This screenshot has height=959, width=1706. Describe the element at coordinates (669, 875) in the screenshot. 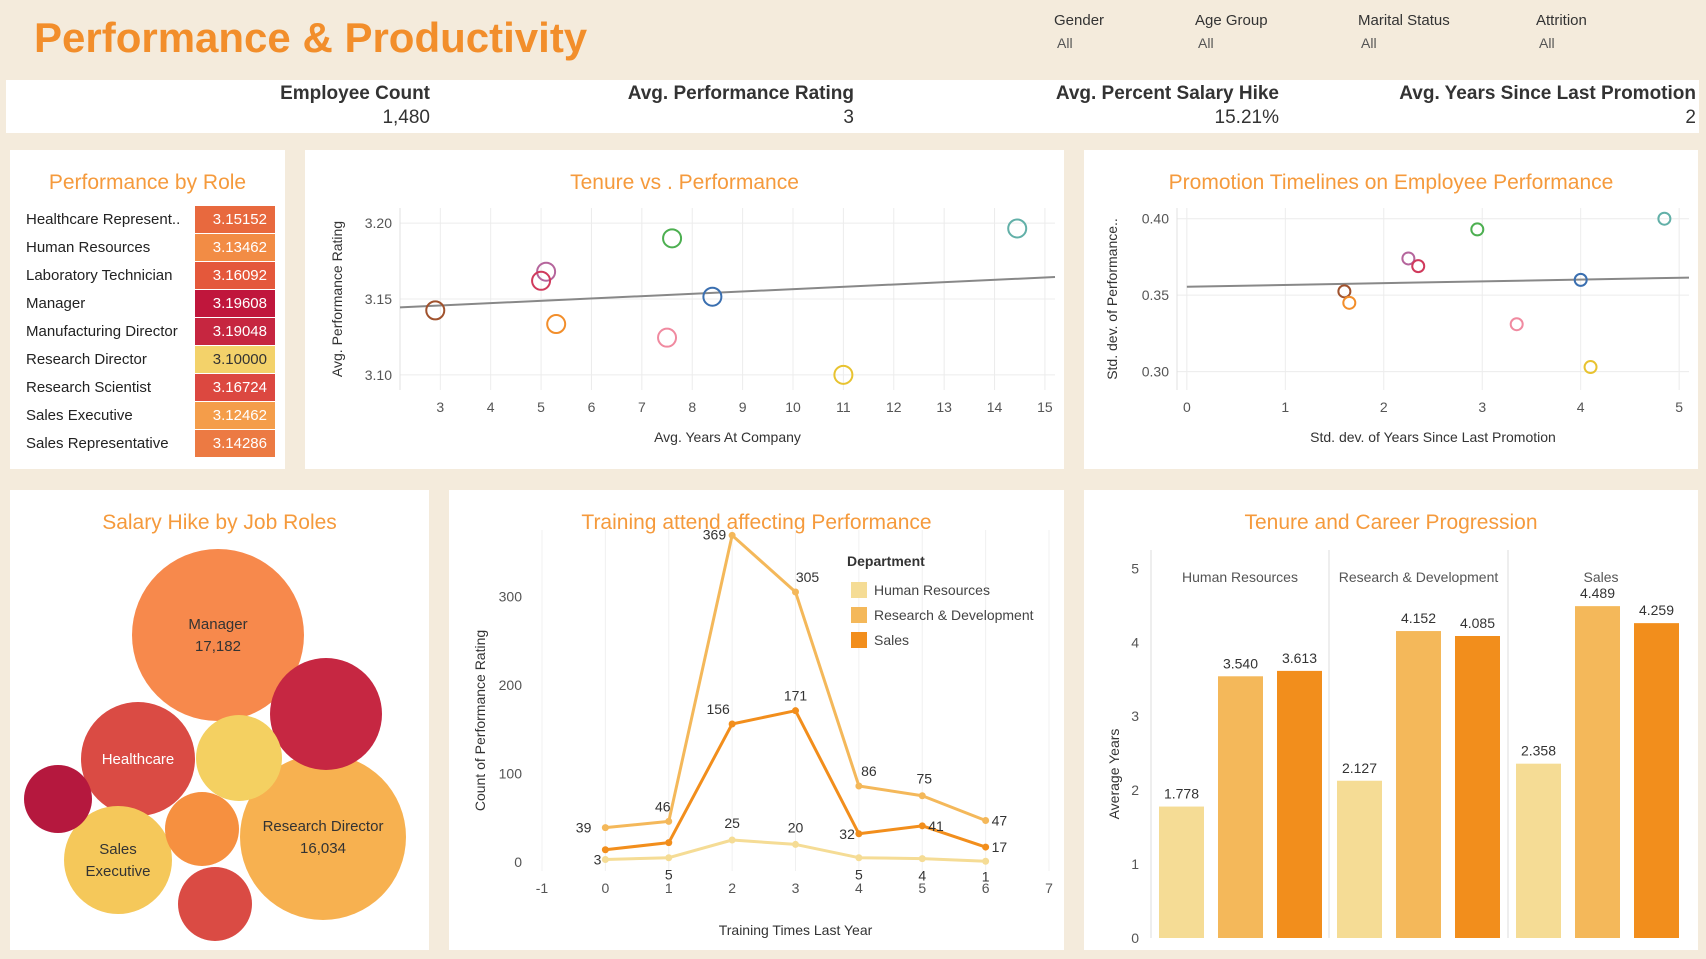

I see `data-label: 5` at that location.